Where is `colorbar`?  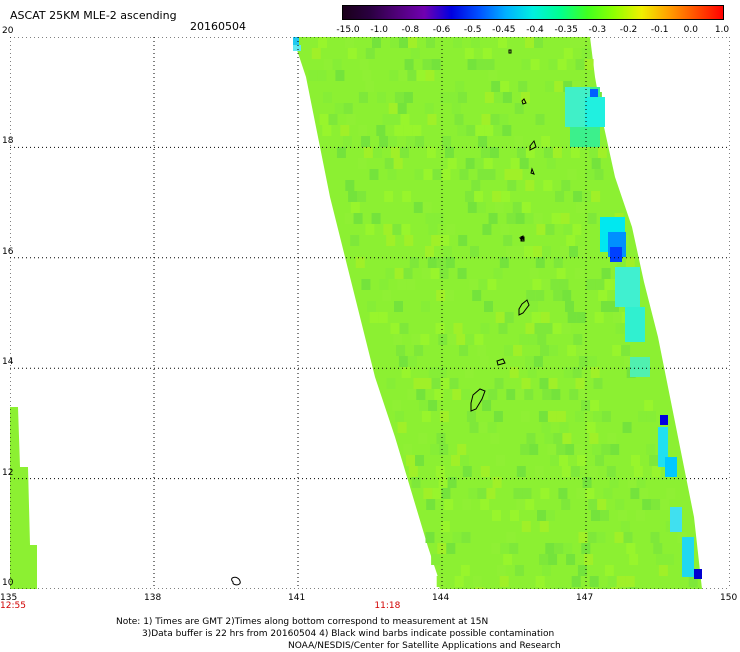 colorbar is located at coordinates (533, 12).